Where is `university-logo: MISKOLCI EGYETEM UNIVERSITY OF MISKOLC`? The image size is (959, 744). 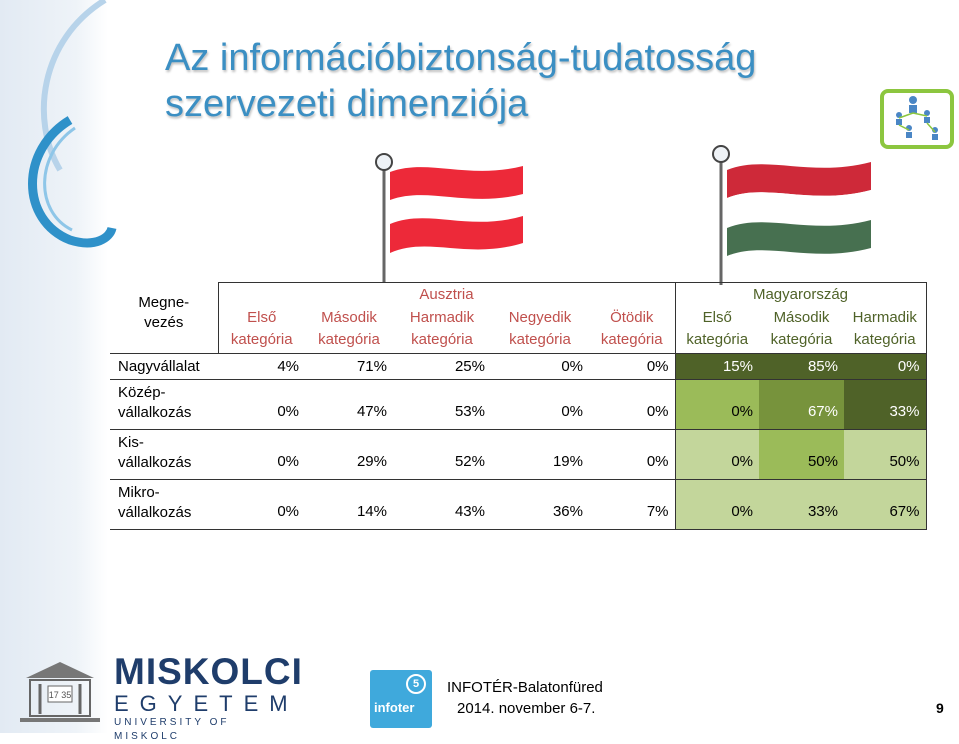 university-logo: MISKOLCI EGYETEM UNIVERSITY OF MISKOLC is located at coordinates (208, 697).